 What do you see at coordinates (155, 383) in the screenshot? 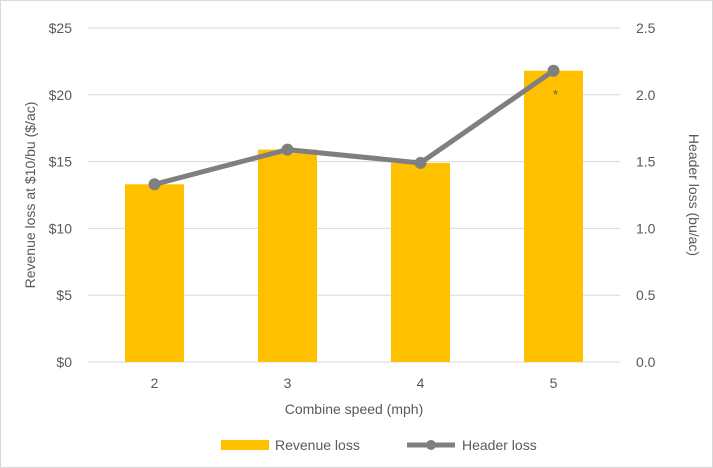
I see `x-tick-label: 2` at bounding box center [155, 383].